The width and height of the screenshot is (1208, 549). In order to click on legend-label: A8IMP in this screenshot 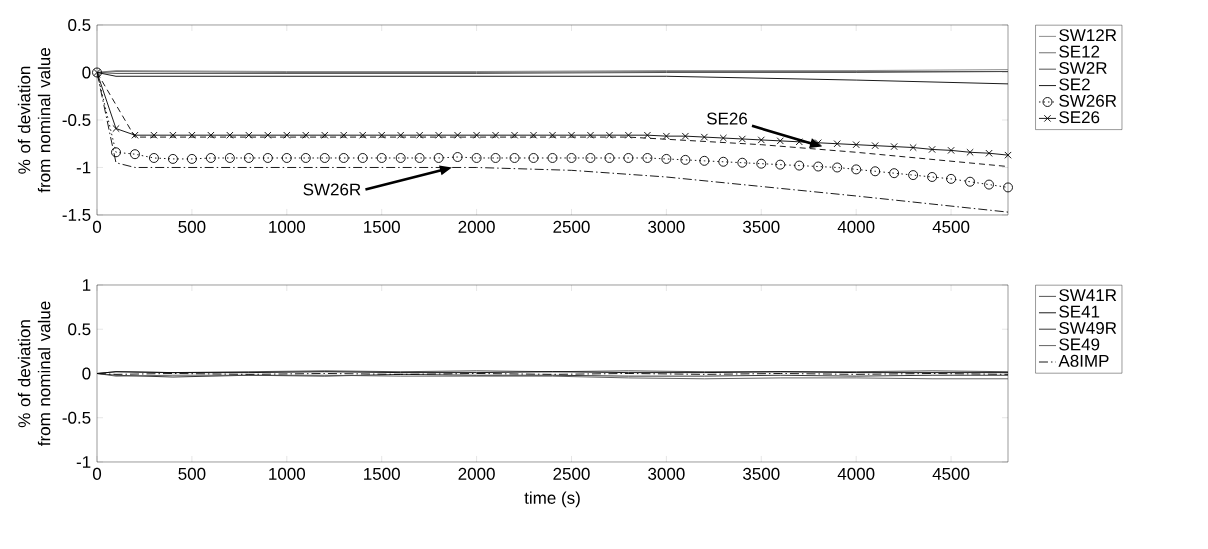, I will do `click(1083, 360)`.